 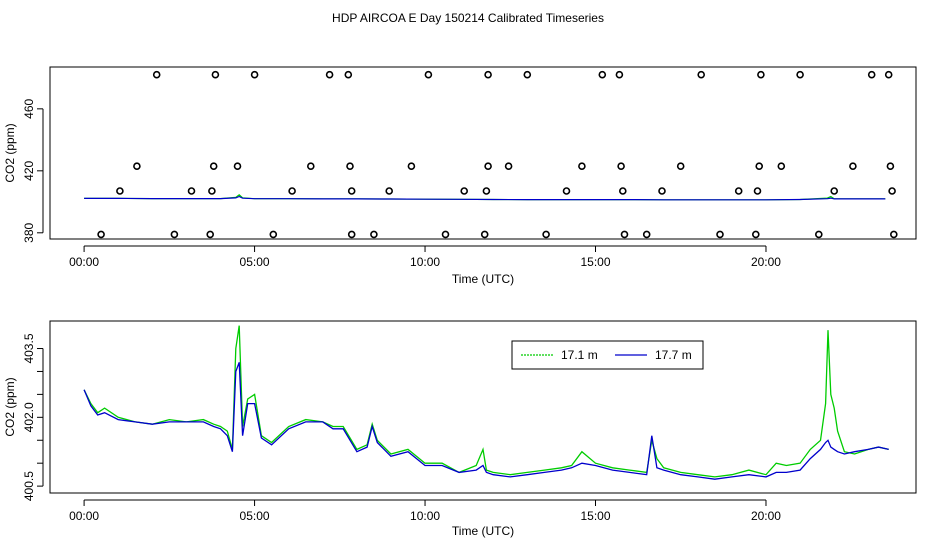 What do you see at coordinates (673, 355) in the screenshot?
I see `legend-label-17-7m: 17.7 m` at bounding box center [673, 355].